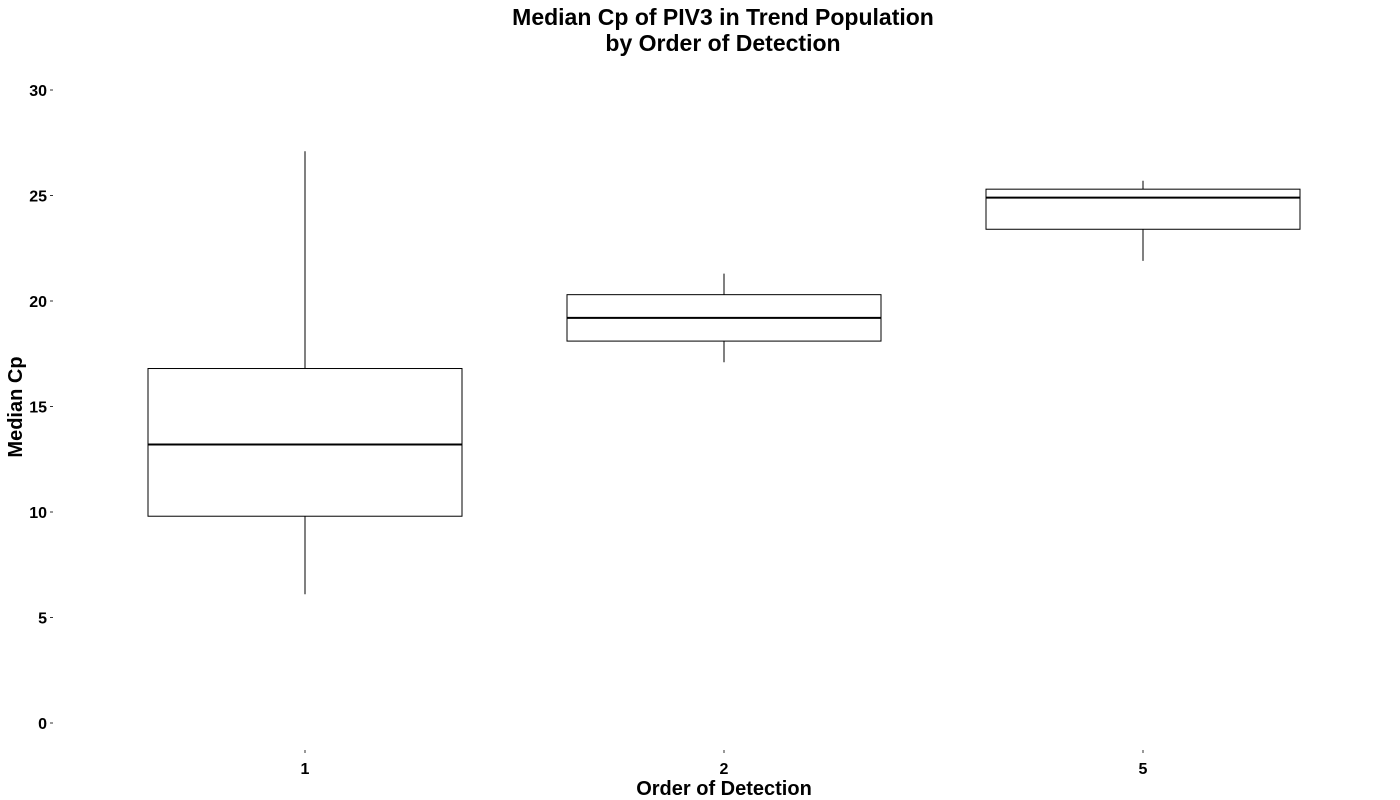  Describe the element at coordinates (38, 408) in the screenshot. I see `y-tick-label: 15` at that location.